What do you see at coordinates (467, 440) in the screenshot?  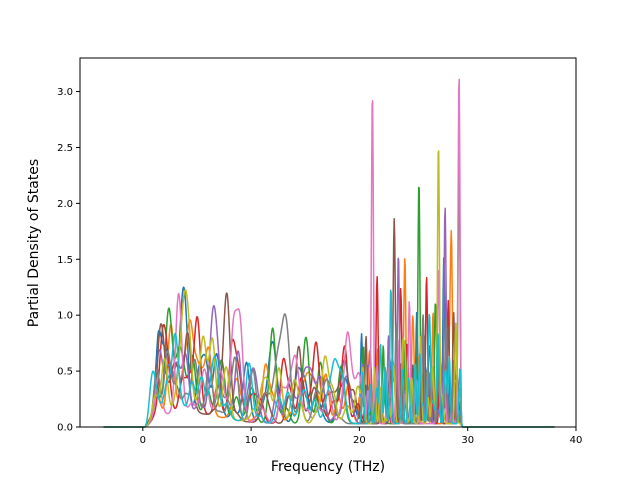 I see `x-tick-label: 30` at bounding box center [467, 440].